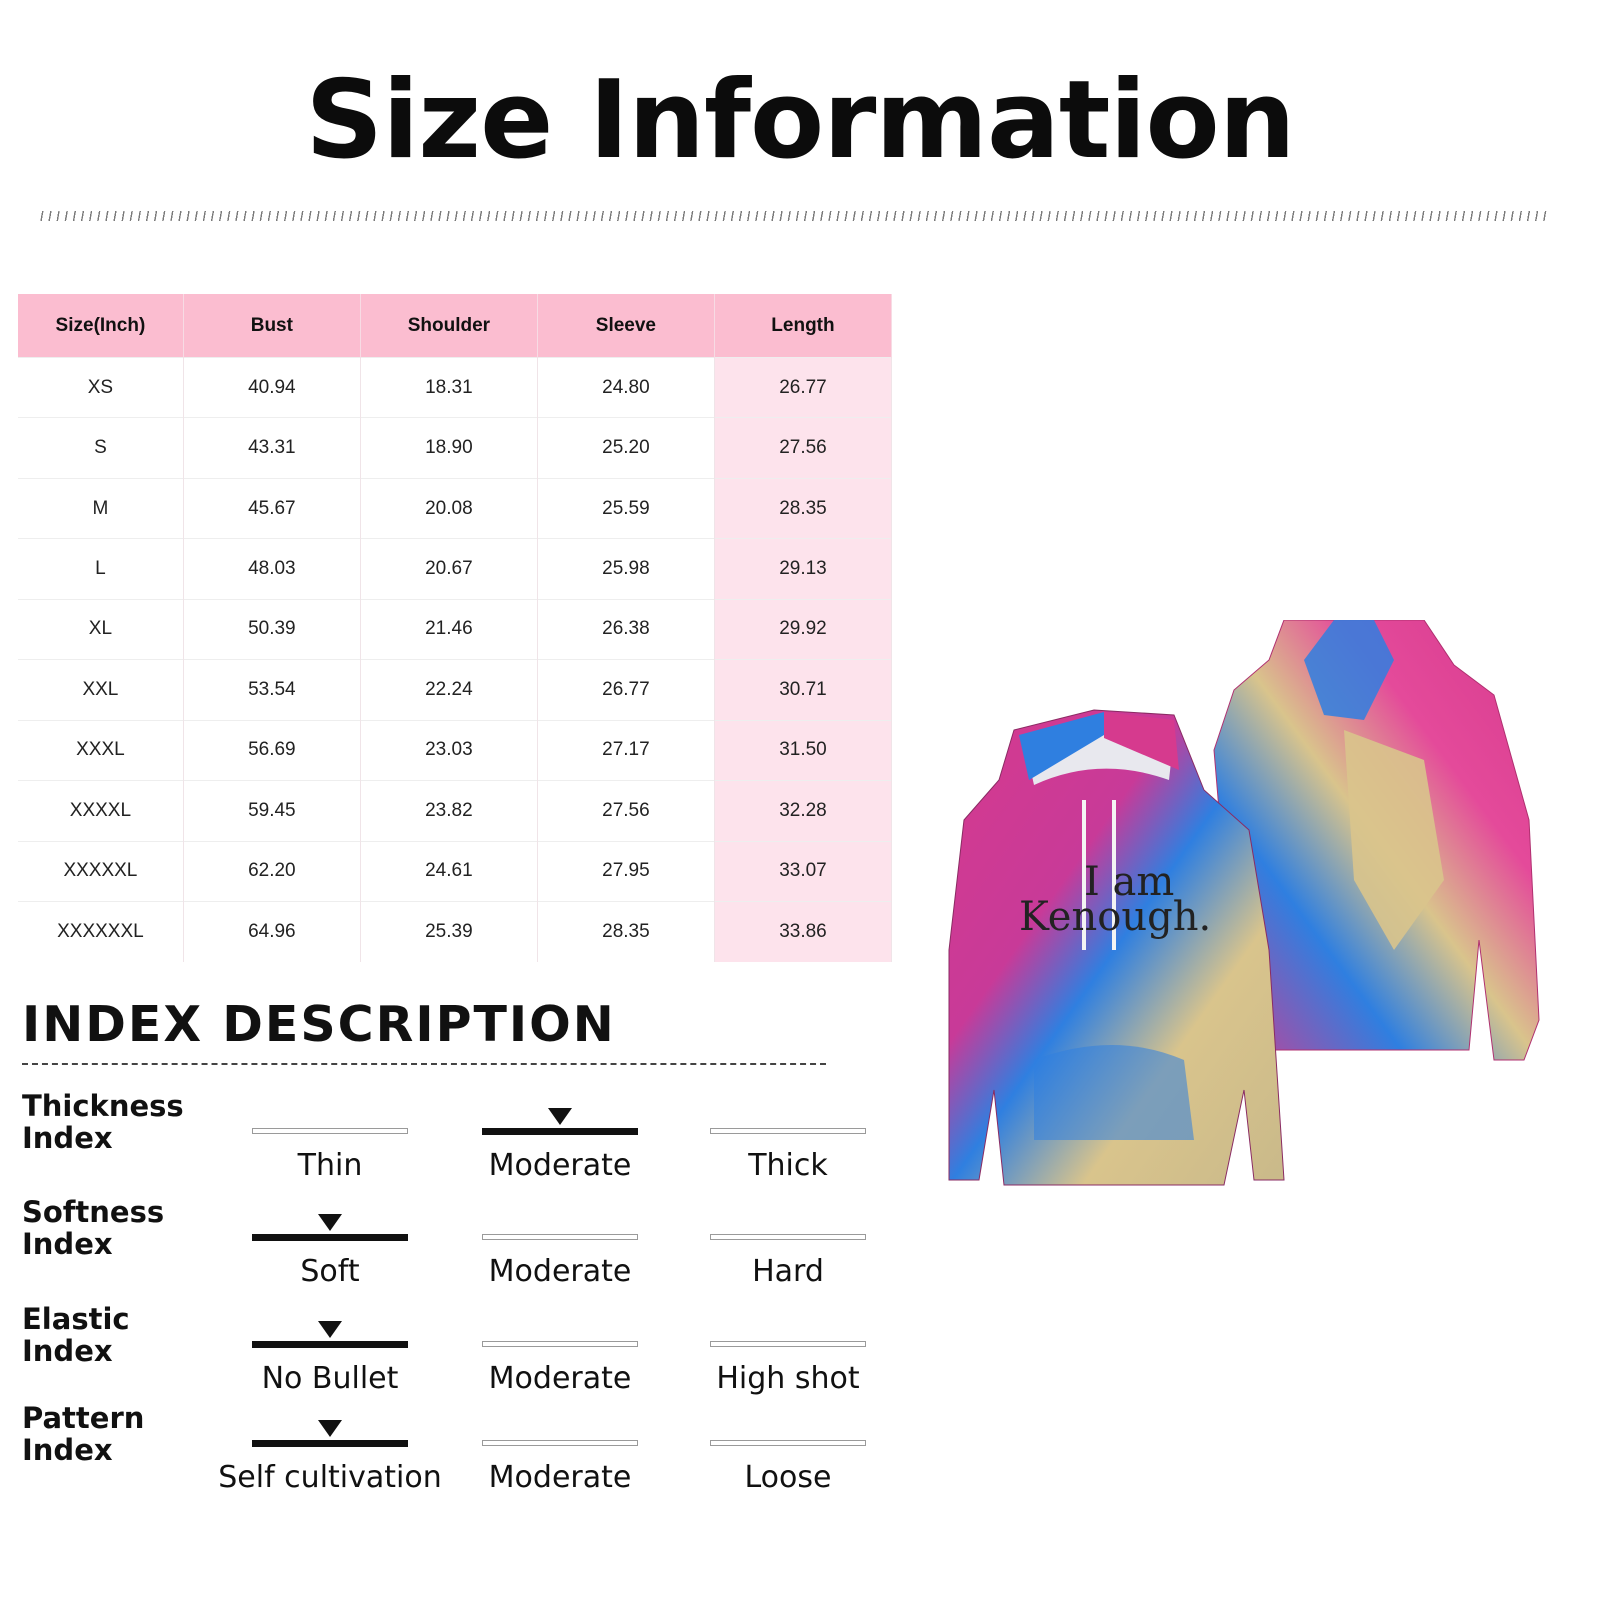 This screenshot has height=1600, width=1600. What do you see at coordinates (76, 1319) in the screenshot?
I see `index-label-line1: Elastic` at bounding box center [76, 1319].